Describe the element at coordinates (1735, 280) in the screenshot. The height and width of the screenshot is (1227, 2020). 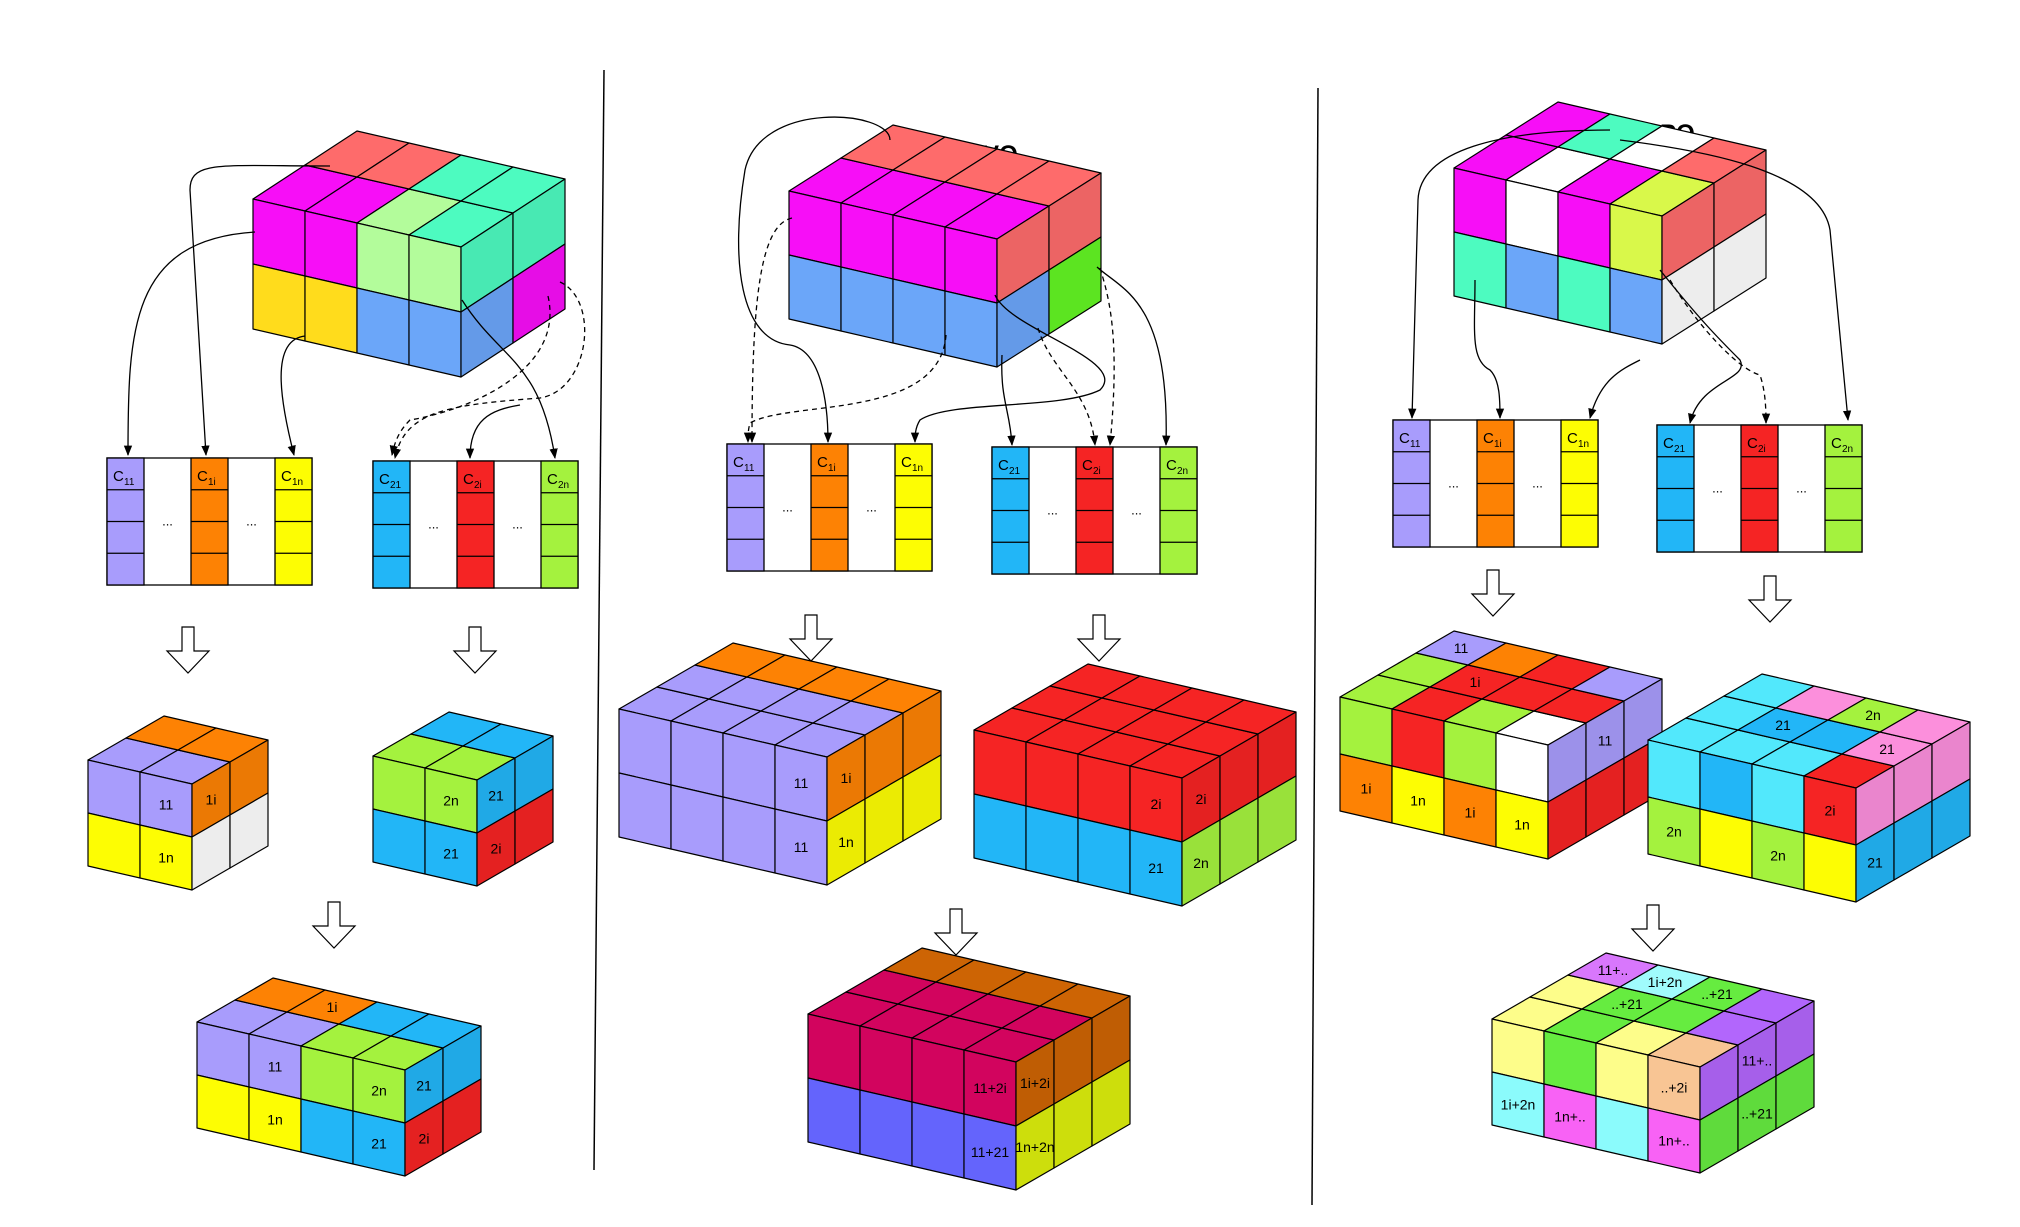
I see `pq-link-c2n` at that location.